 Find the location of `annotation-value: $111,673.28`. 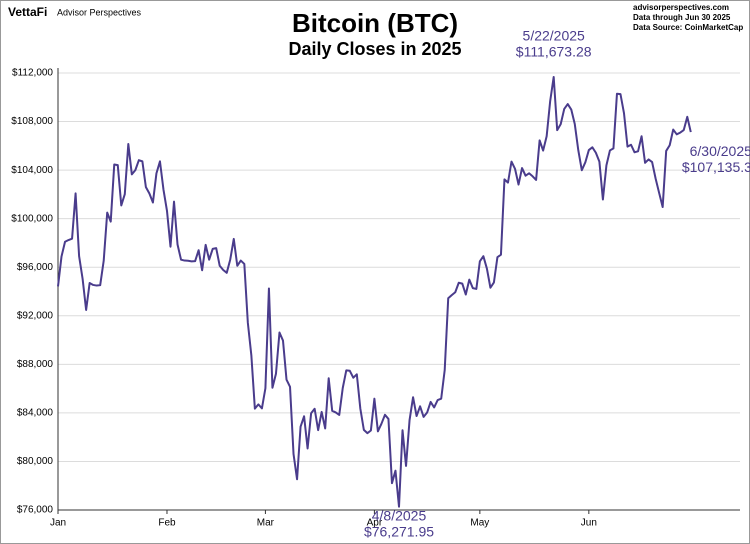

annotation-value: $111,673.28 is located at coordinates (554, 52).